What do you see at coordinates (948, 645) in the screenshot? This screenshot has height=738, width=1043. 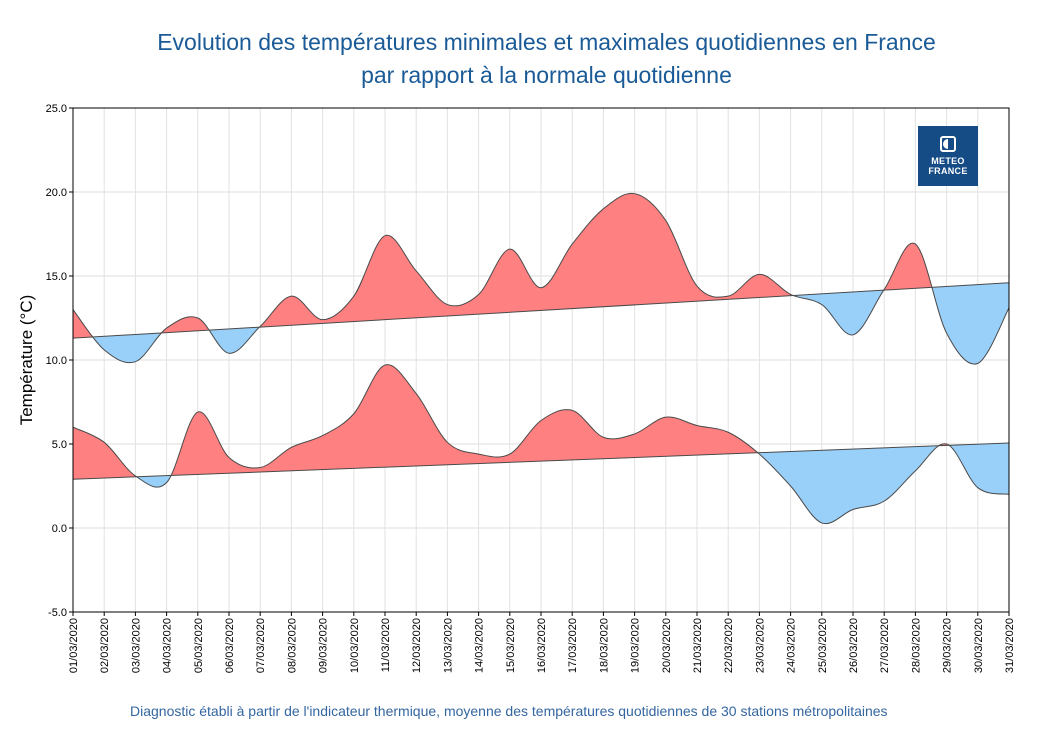 I see `x-tick-label: 29/03/2020` at bounding box center [948, 645].